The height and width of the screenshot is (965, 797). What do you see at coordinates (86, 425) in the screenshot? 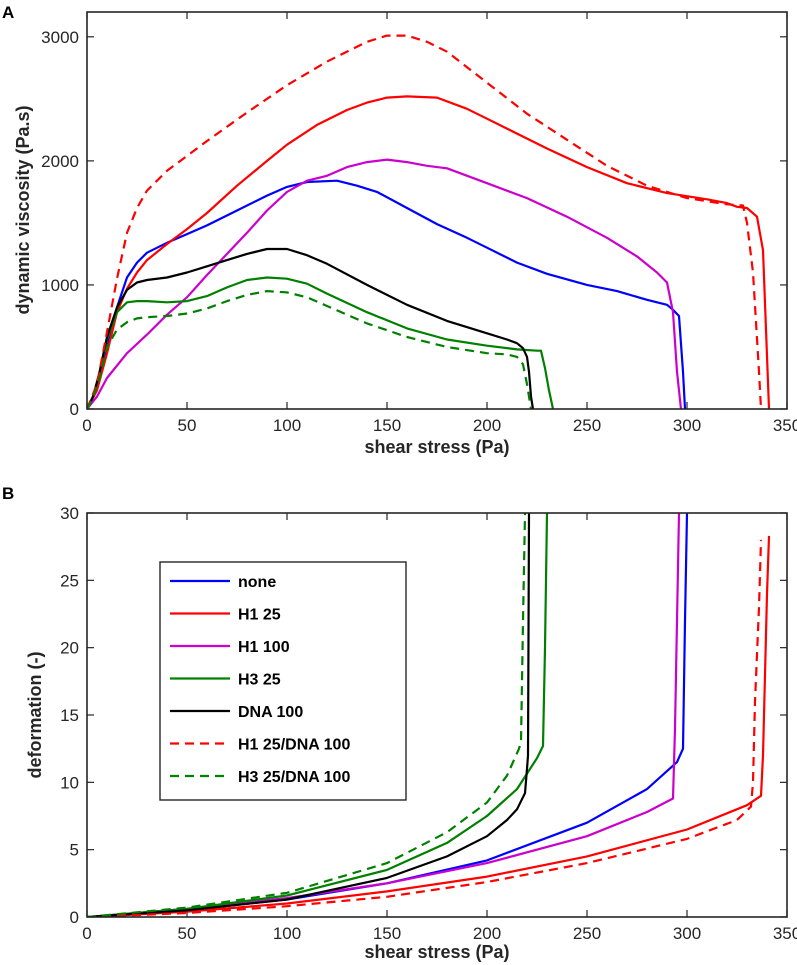
I see `panel-a-x-tick-label: 0` at bounding box center [86, 425].